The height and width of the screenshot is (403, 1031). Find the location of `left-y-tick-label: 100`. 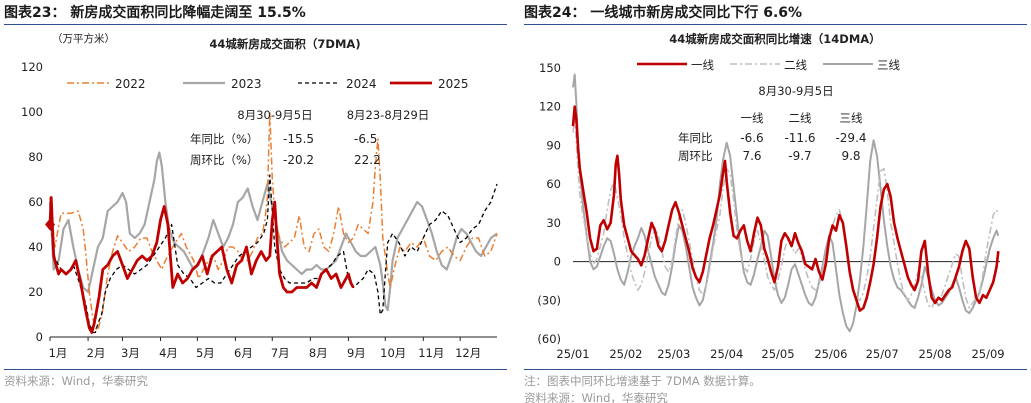

left-y-tick-label: 100 is located at coordinates (32, 112).